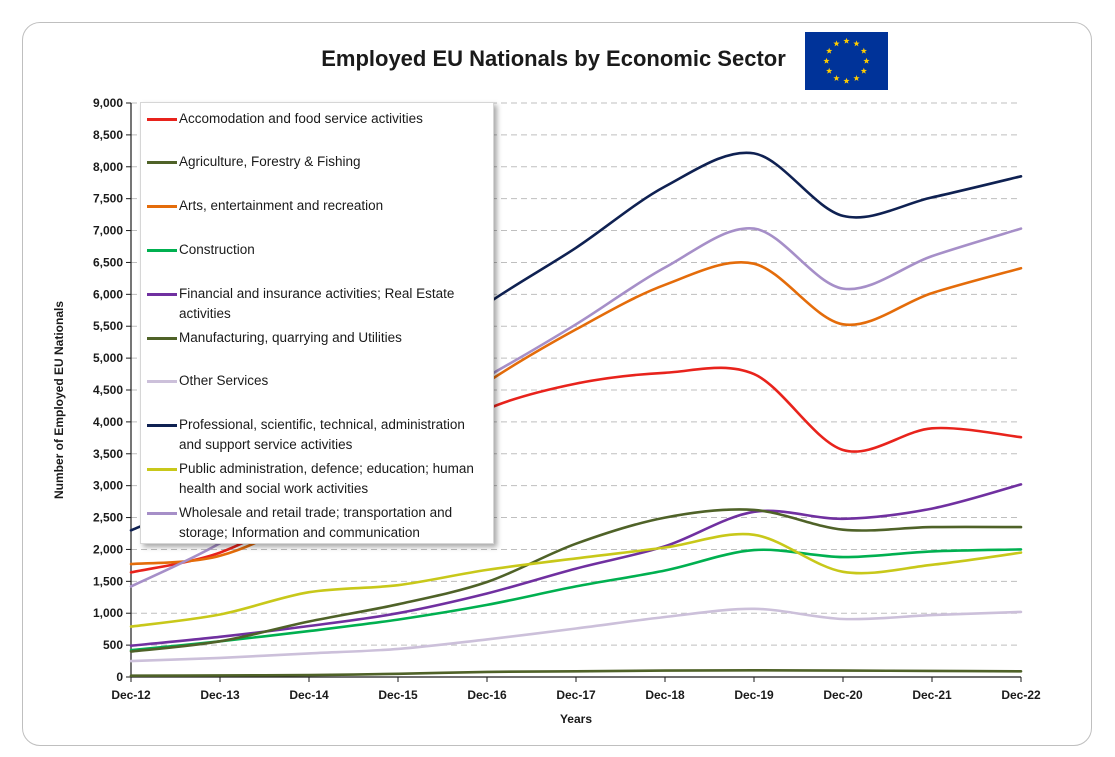 This screenshot has height=757, width=1115. Describe the element at coordinates (301, 118) in the screenshot. I see `legend-label: Accomodation and food service activities` at that location.